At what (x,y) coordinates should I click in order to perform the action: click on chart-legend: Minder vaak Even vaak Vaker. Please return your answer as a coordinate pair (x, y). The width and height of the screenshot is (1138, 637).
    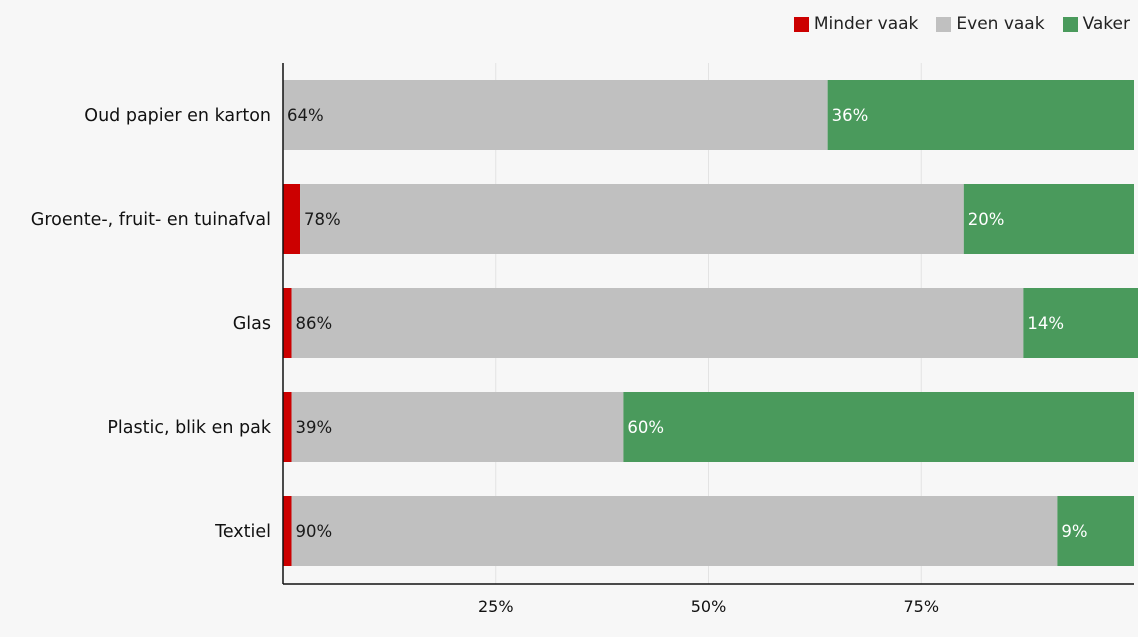
    Looking at the image, I should click on (961, 24).